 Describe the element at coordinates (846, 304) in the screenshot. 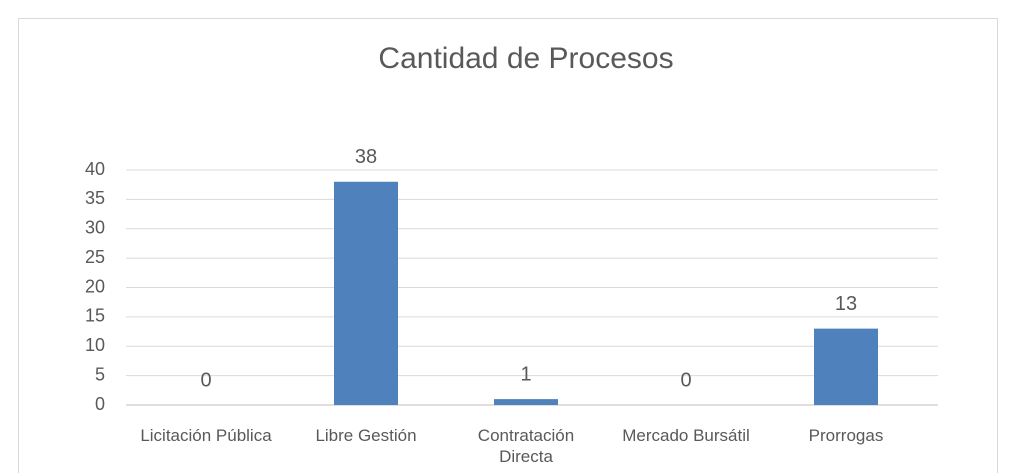

I see `data-label: 13` at that location.